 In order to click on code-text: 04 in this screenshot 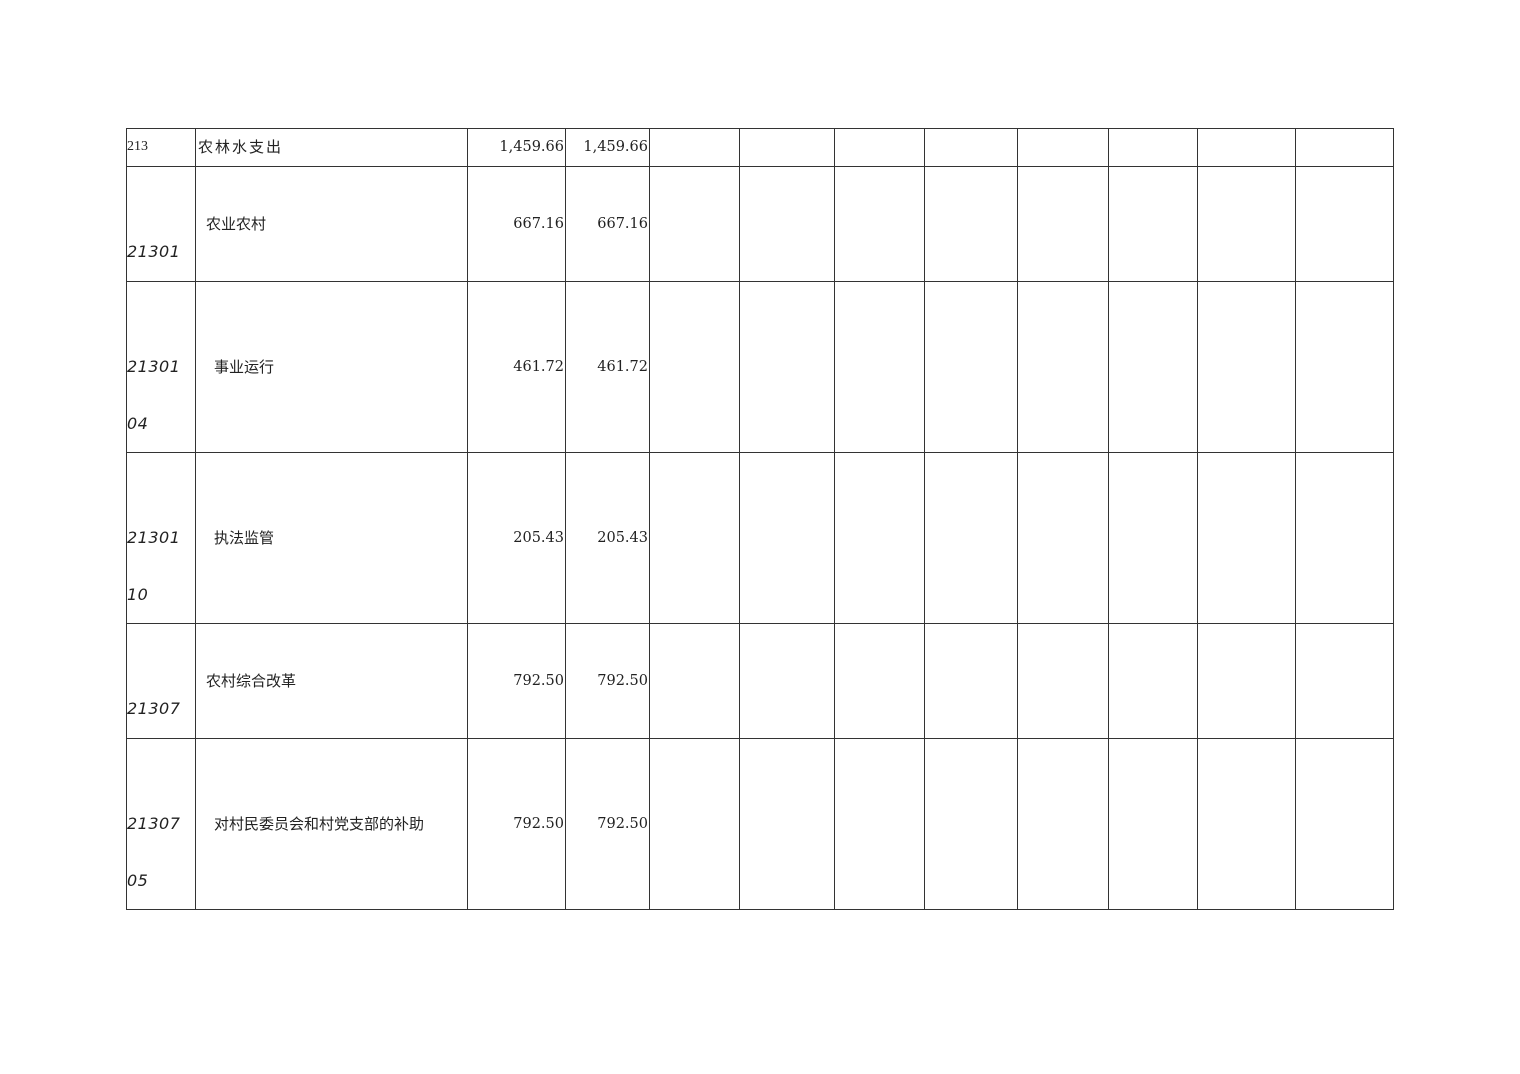, I will do `click(138, 423)`.